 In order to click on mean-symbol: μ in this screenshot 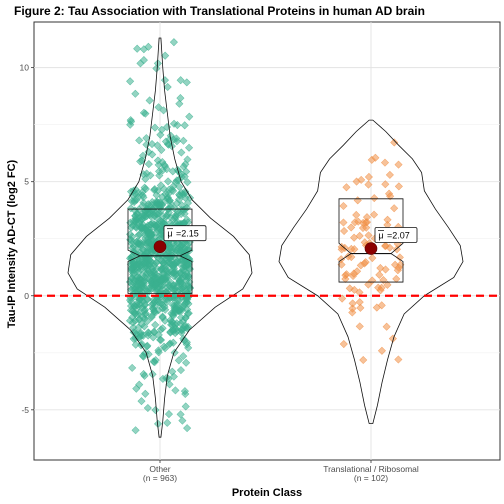, I will do `click(380, 236)`.